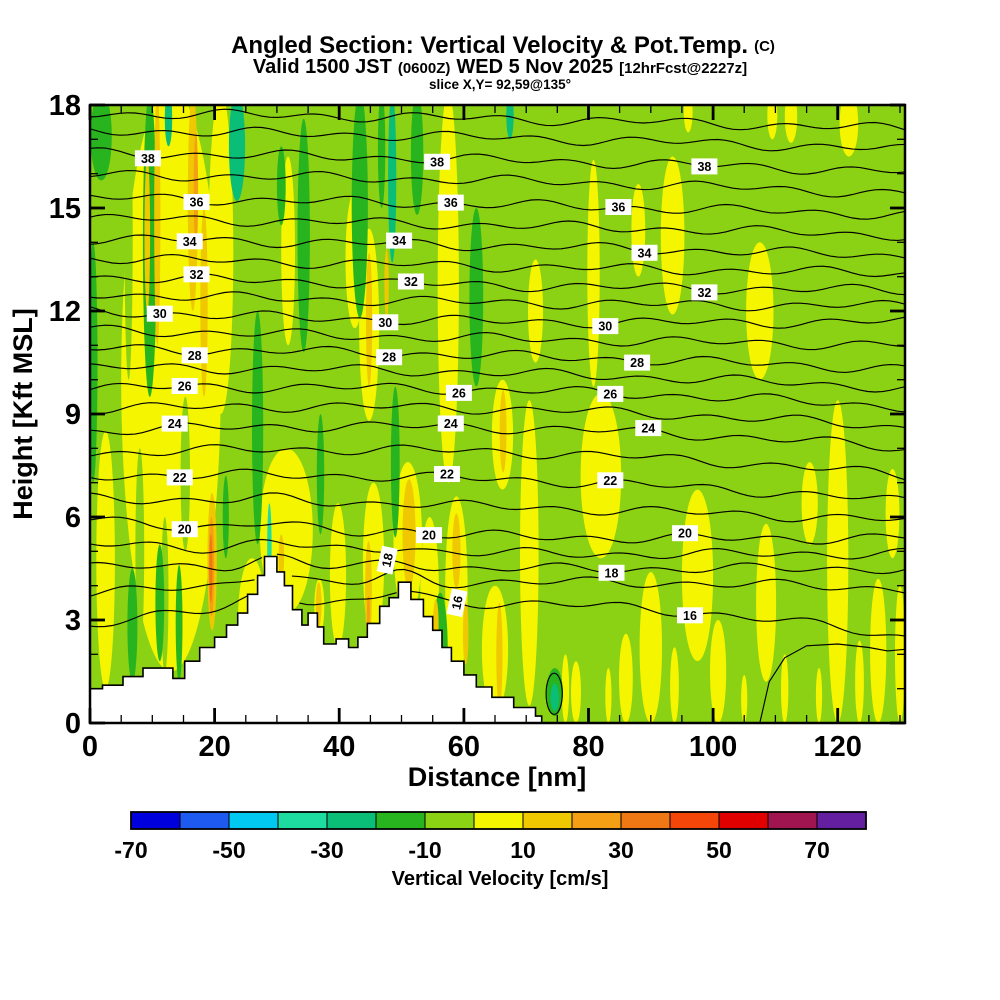 The height and width of the screenshot is (1000, 1000). I want to click on terrain-silhouette, so click(316, 639).